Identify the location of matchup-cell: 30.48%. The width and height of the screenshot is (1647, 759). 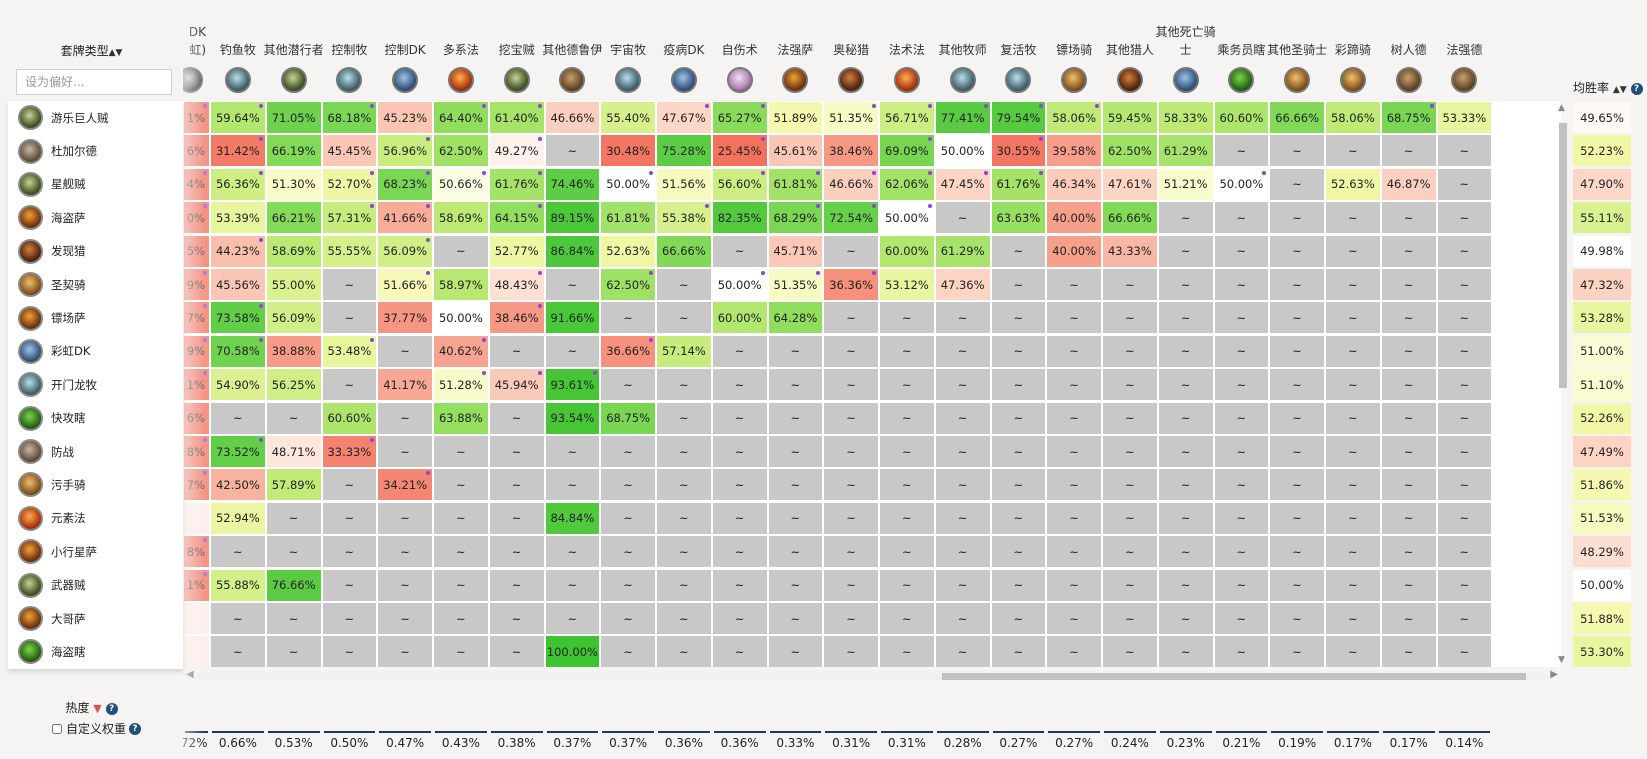
(628, 151).